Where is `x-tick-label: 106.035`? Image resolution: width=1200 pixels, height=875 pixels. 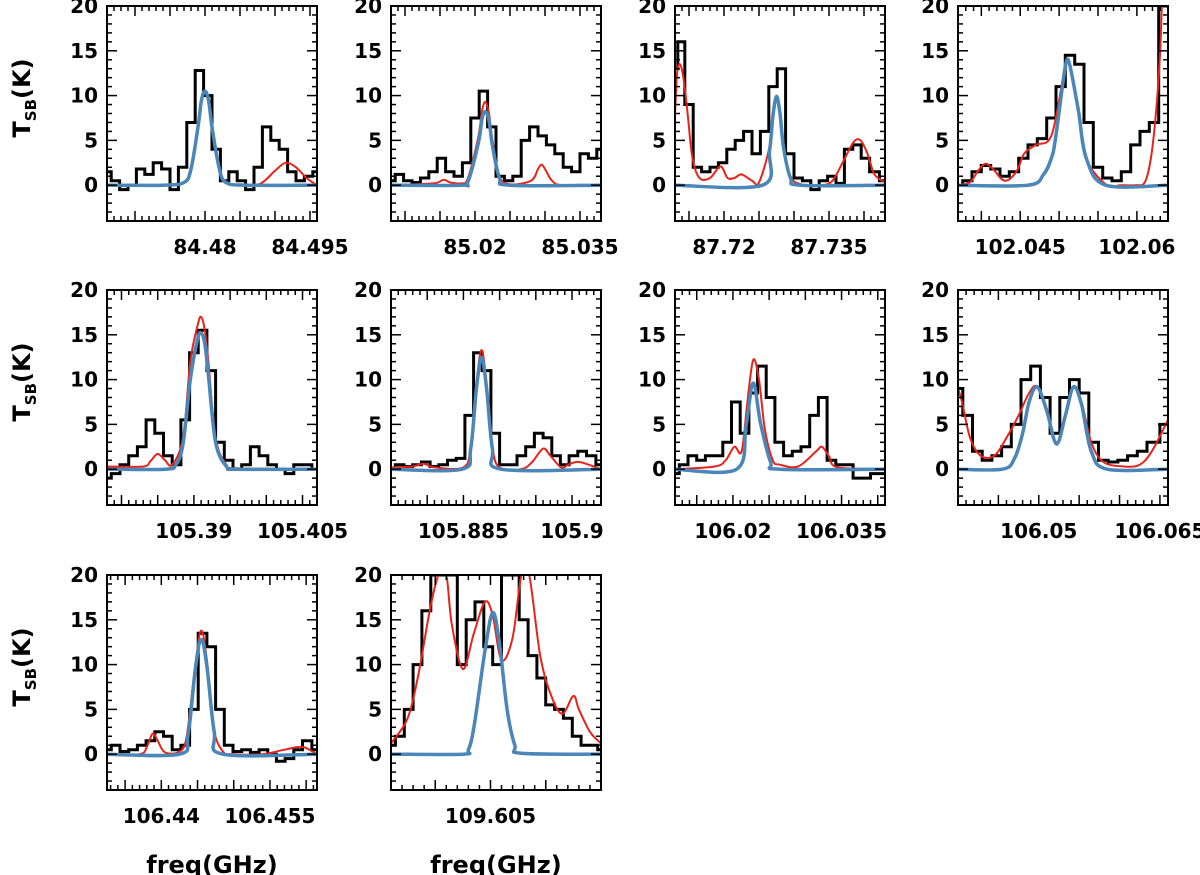 x-tick-label: 106.035 is located at coordinates (841, 531).